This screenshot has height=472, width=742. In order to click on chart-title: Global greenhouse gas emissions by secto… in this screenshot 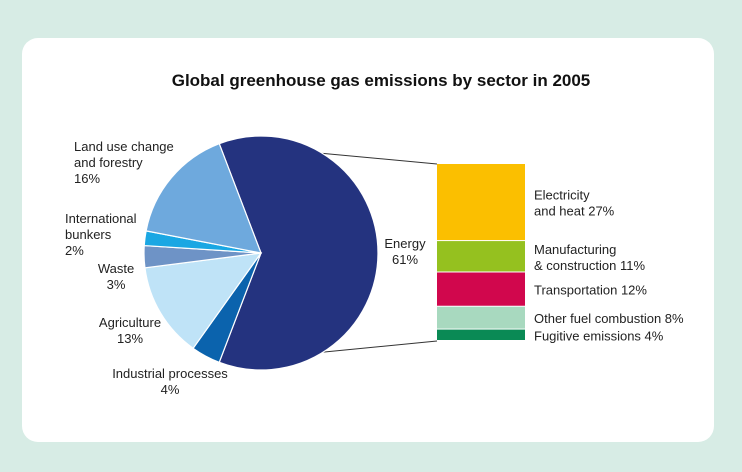, I will do `click(381, 80)`.